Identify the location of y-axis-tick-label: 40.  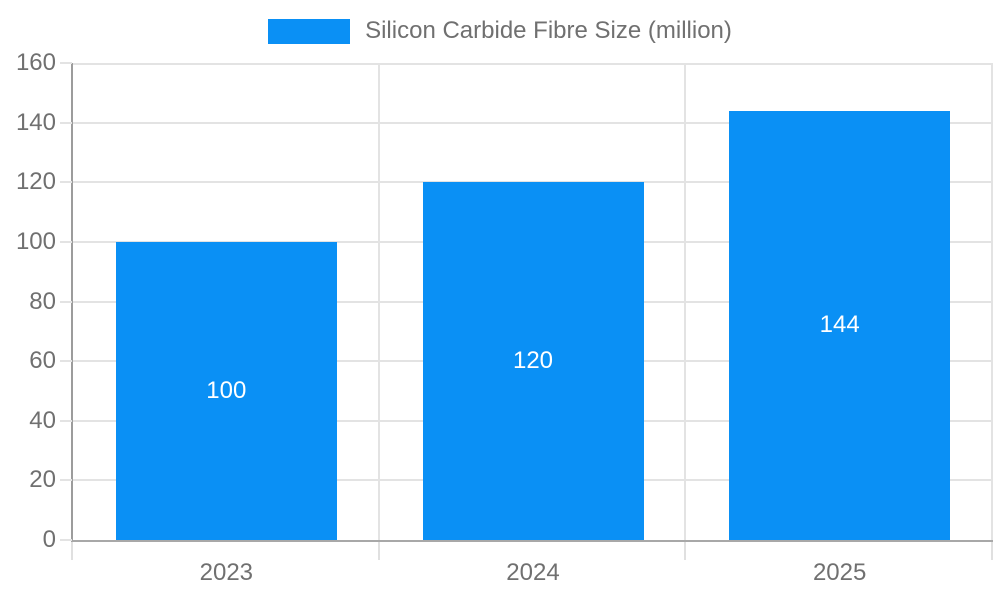
(42, 420).